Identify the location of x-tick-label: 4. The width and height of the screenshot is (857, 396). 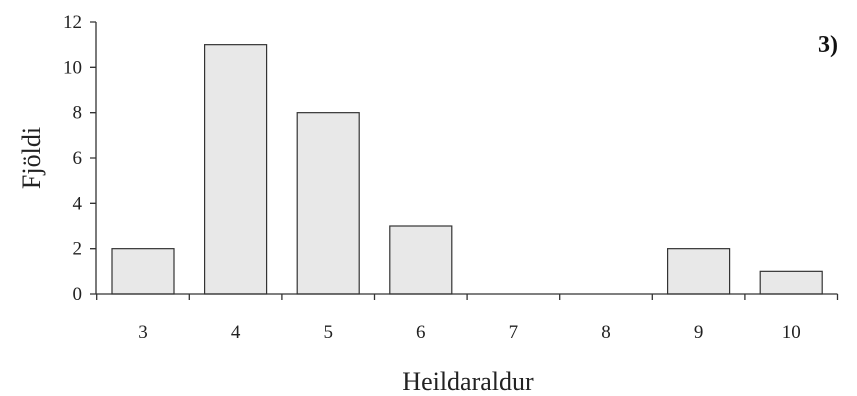
(236, 332).